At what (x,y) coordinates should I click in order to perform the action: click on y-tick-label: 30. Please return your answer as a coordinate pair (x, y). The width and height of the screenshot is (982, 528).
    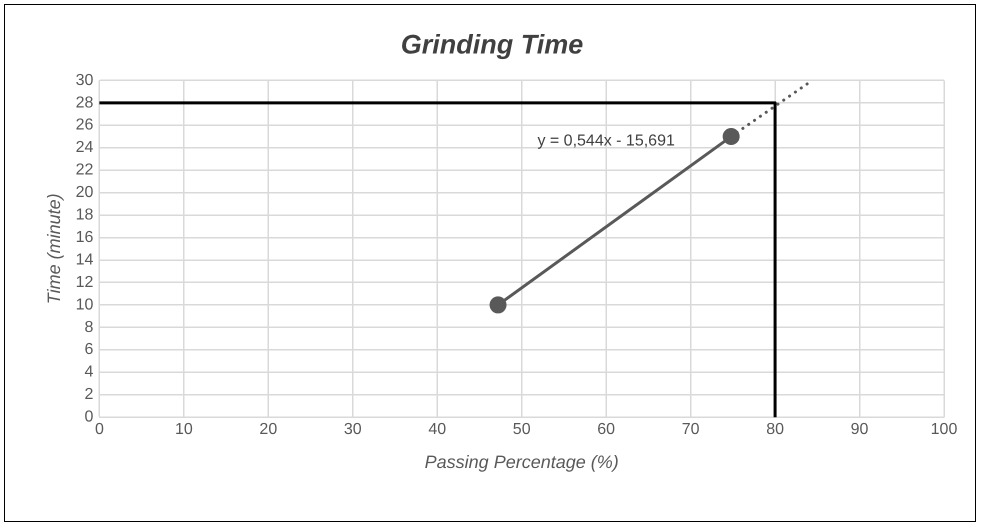
    Looking at the image, I should click on (85, 80).